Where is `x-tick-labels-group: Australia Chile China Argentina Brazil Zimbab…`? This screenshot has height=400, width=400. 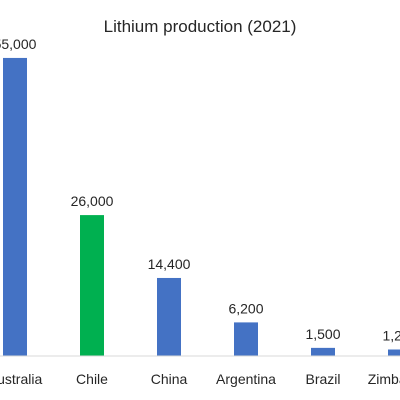 x-tick-labels-group: Australia Chile China Argentina Brazil Zimbab… is located at coordinates (200, 379).